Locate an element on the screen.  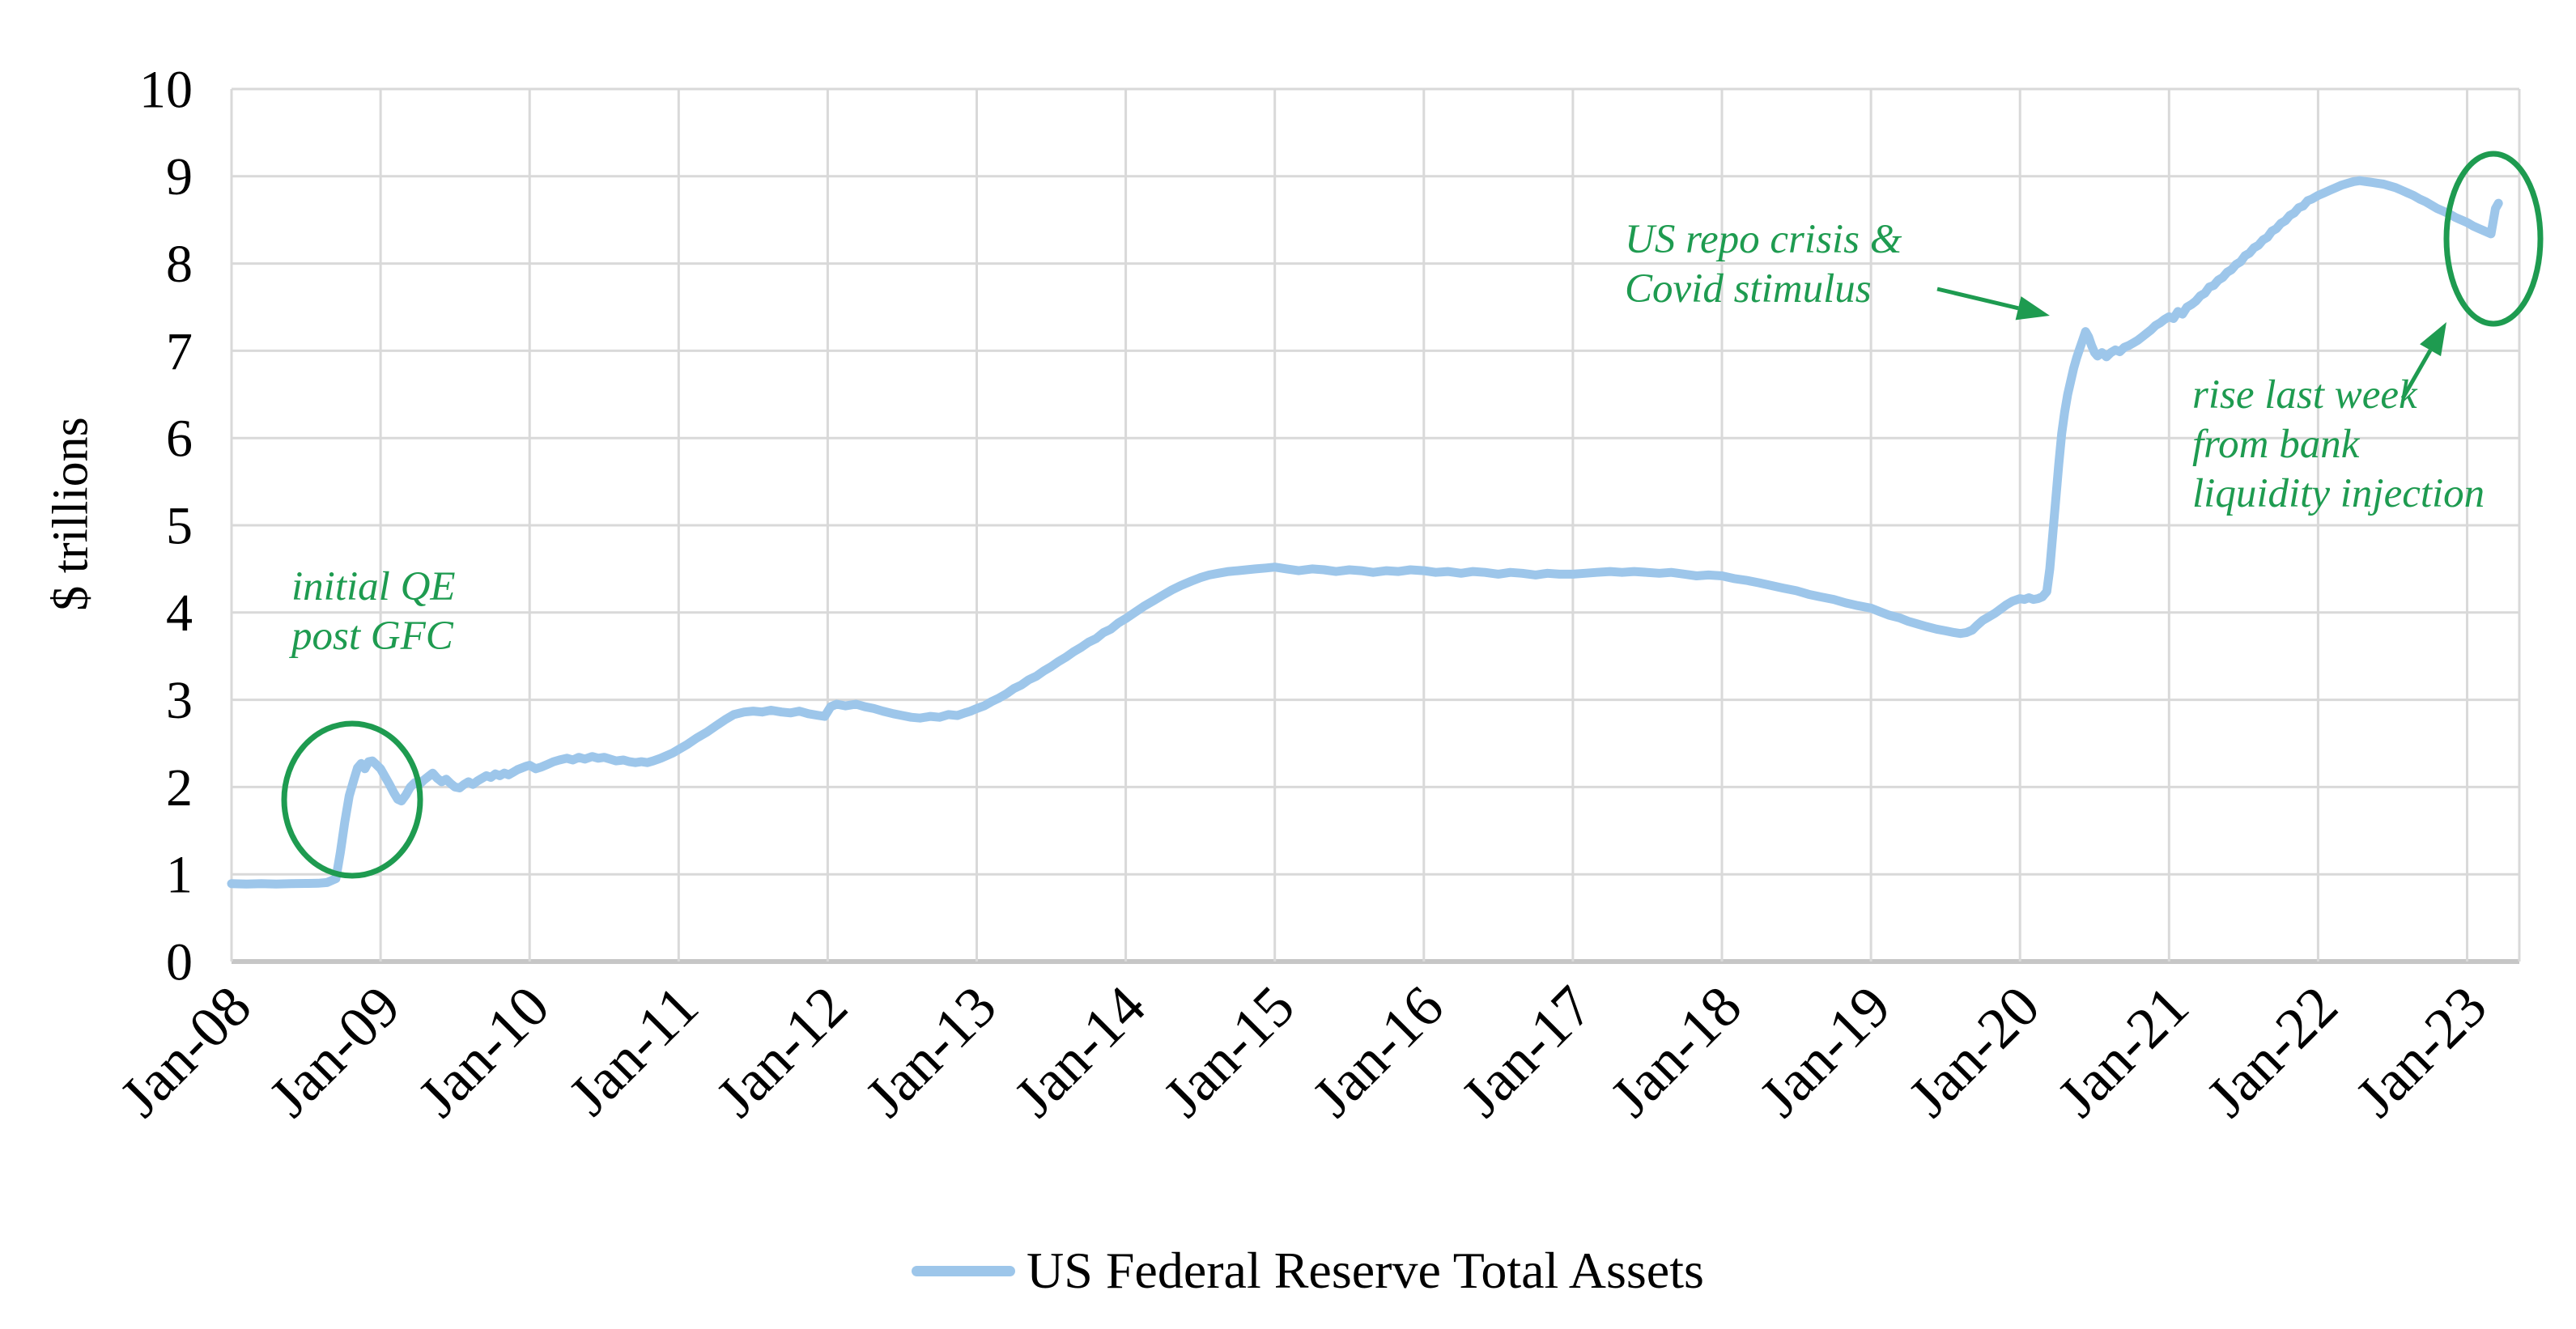
svg-text: Jan-16 is located at coordinates (1378, 1052).